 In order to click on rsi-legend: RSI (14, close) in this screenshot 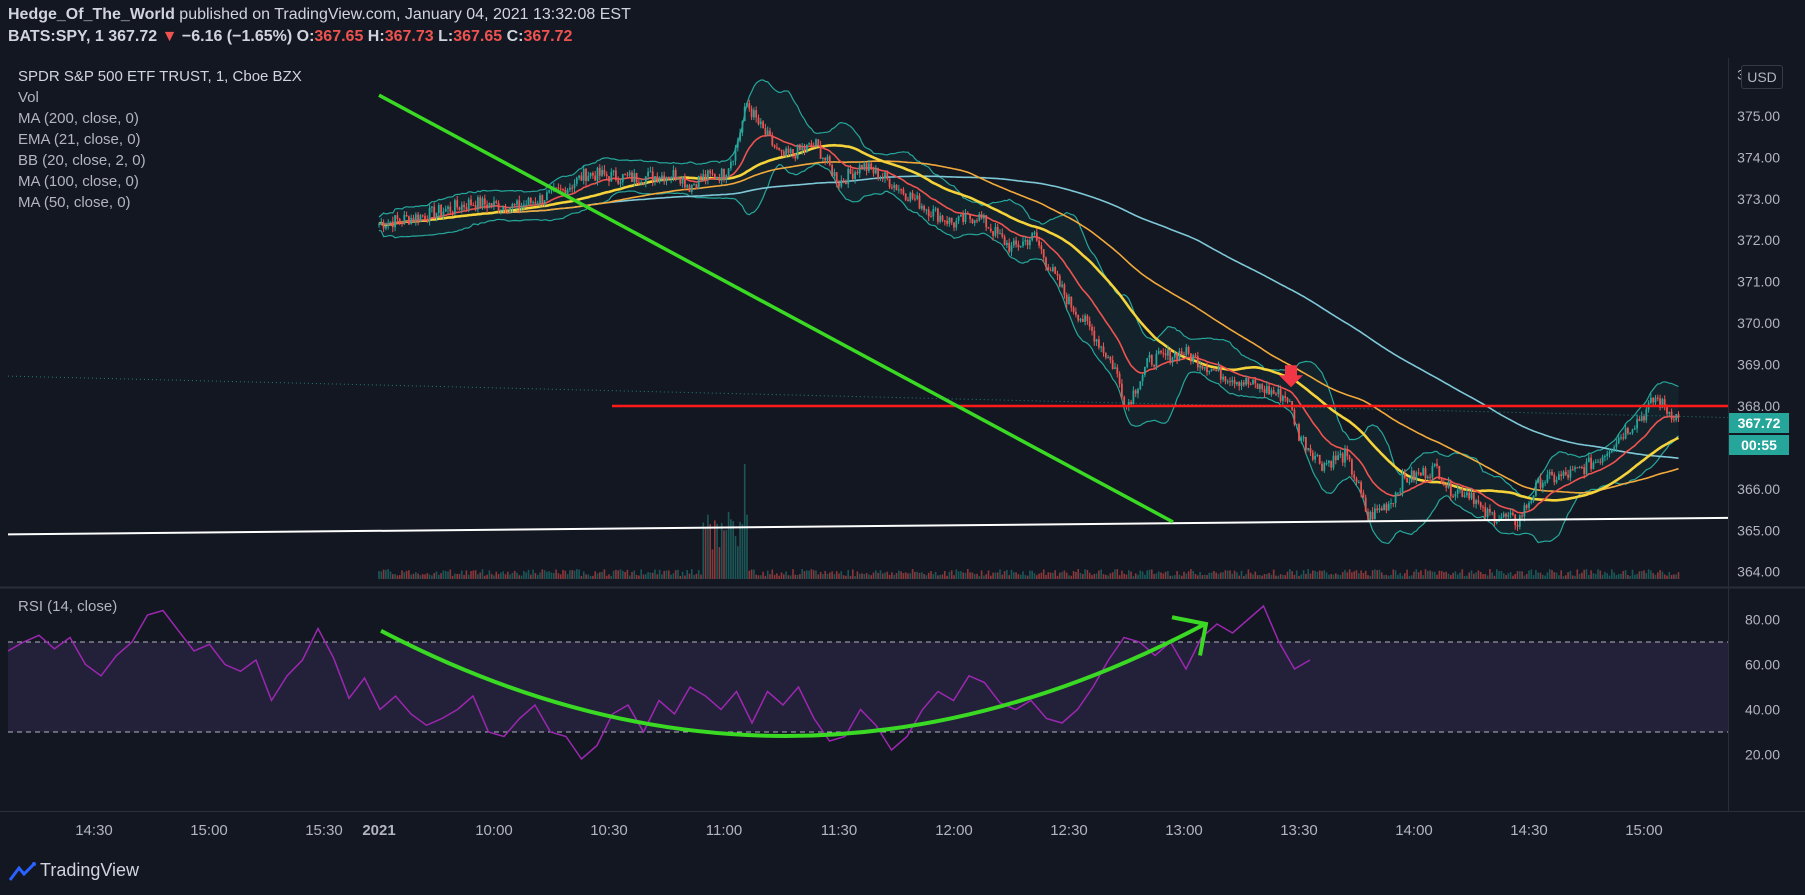, I will do `click(68, 606)`.